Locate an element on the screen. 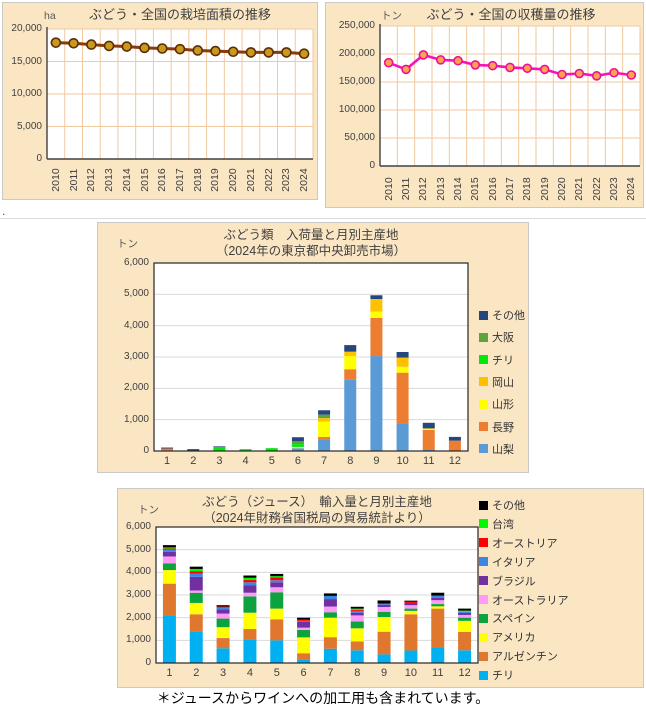 Image resolution: width=646 pixels, height=710 pixels. y-axis-unit-label: ha is located at coordinates (50, 16).